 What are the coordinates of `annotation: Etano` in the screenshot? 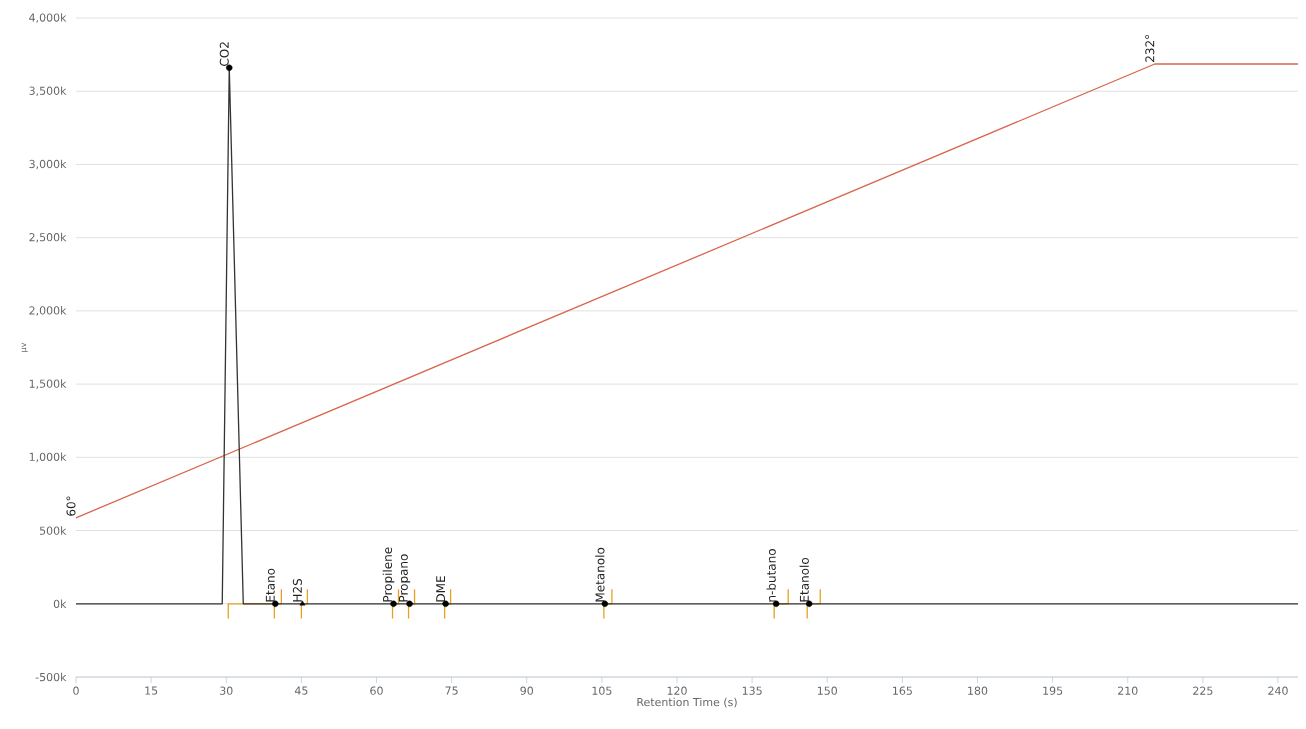 It's located at (270, 585).